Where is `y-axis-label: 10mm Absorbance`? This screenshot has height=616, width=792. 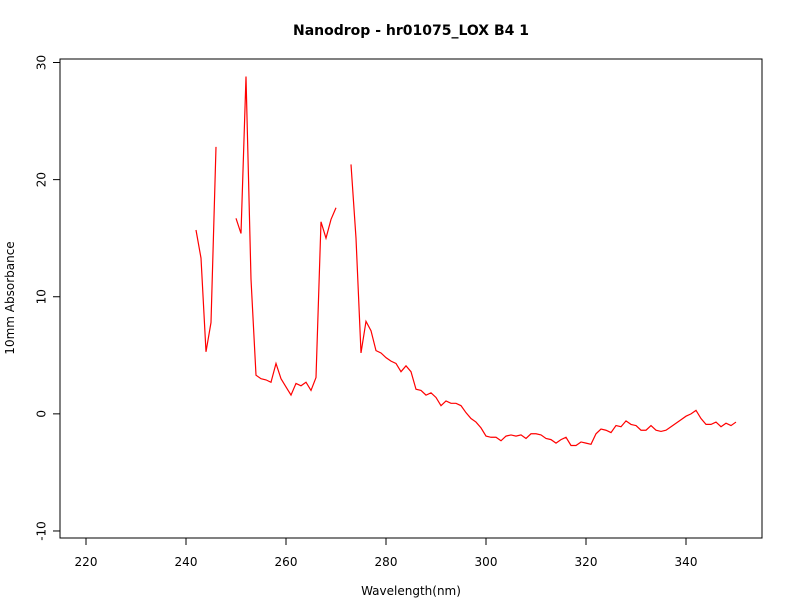
y-axis-label: 10mm Absorbance is located at coordinates (10, 297).